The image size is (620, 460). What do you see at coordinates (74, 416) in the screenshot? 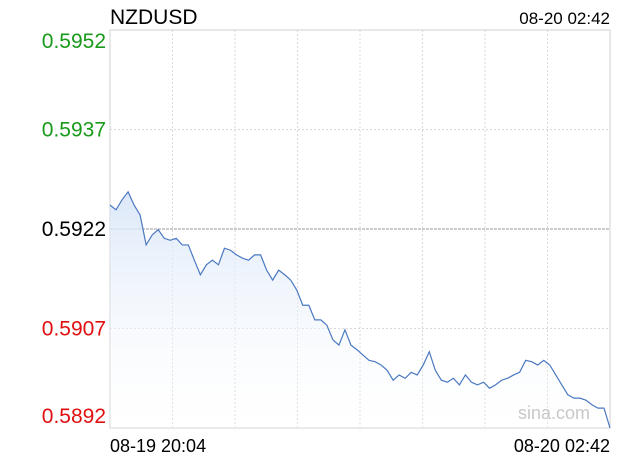
I see `y-tick-label: 0.5892` at bounding box center [74, 416].